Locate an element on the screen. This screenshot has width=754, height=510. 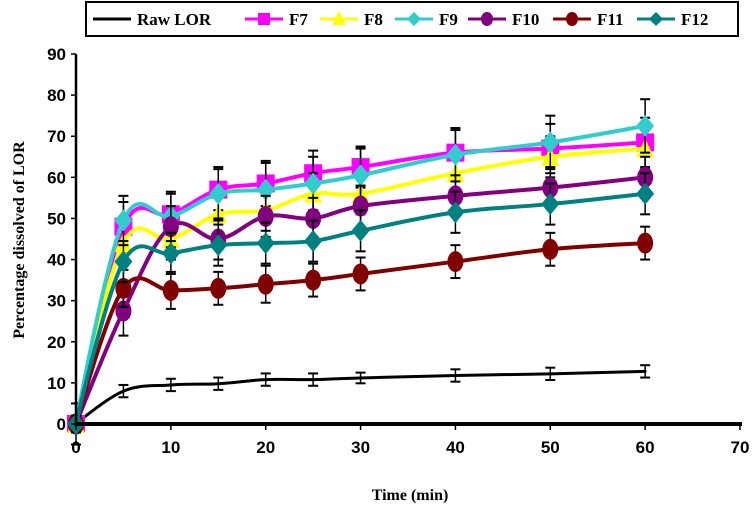
x-tick-label: 40 is located at coordinates (455, 447).